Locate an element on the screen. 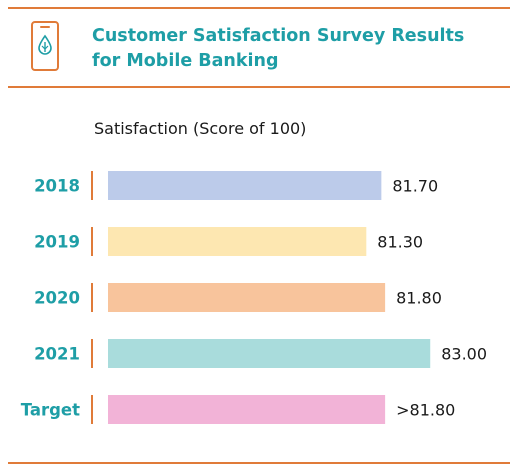  category-label: 2021 is located at coordinates (57, 354).